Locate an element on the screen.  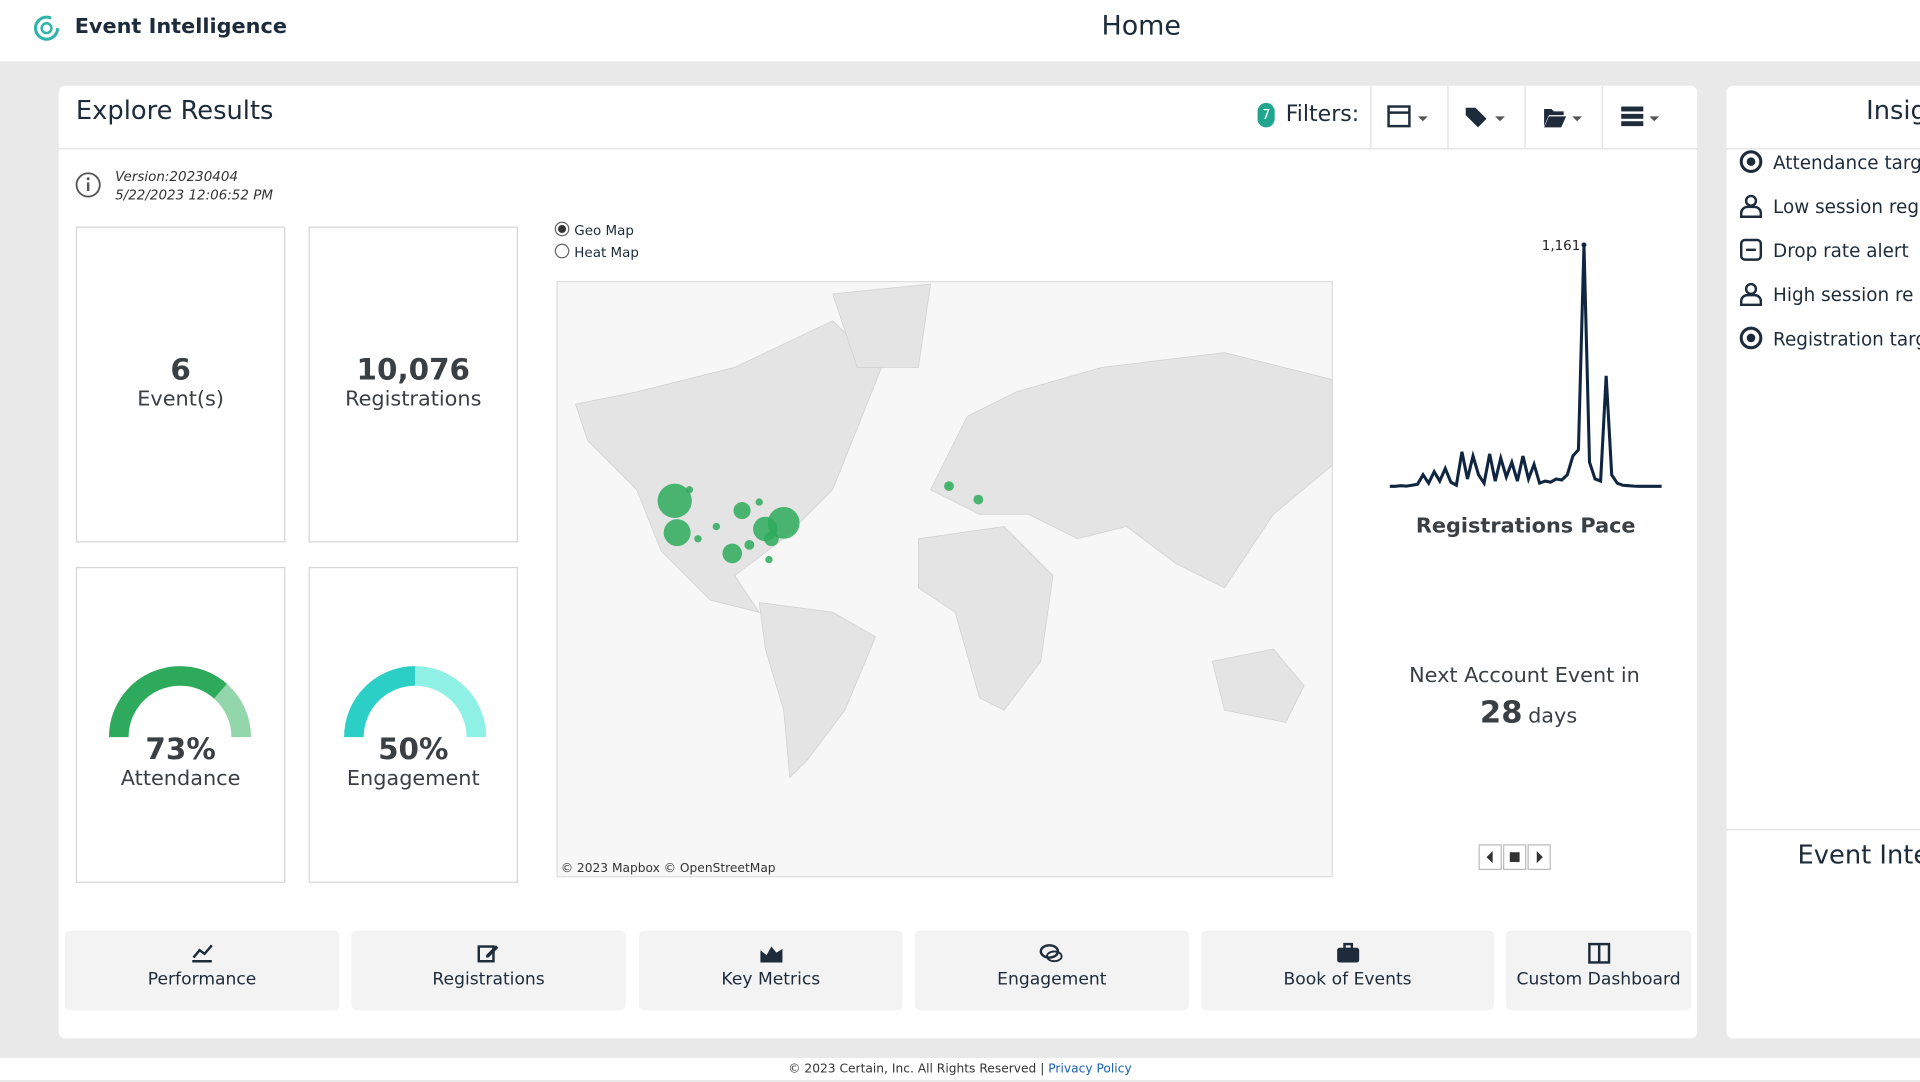
next-event-label: Next Account Event in is located at coordinates (1524, 675).